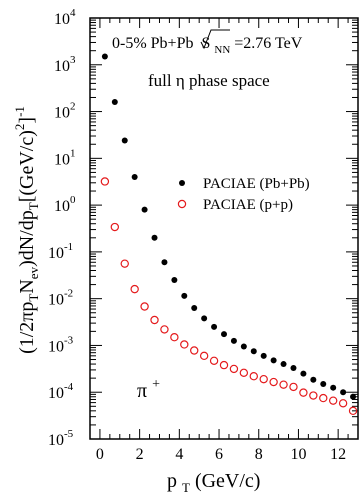 Image resolution: width=360 pixels, height=493 pixels. I want to click on y-tick-label: 10⁻³, so click(61, 344).